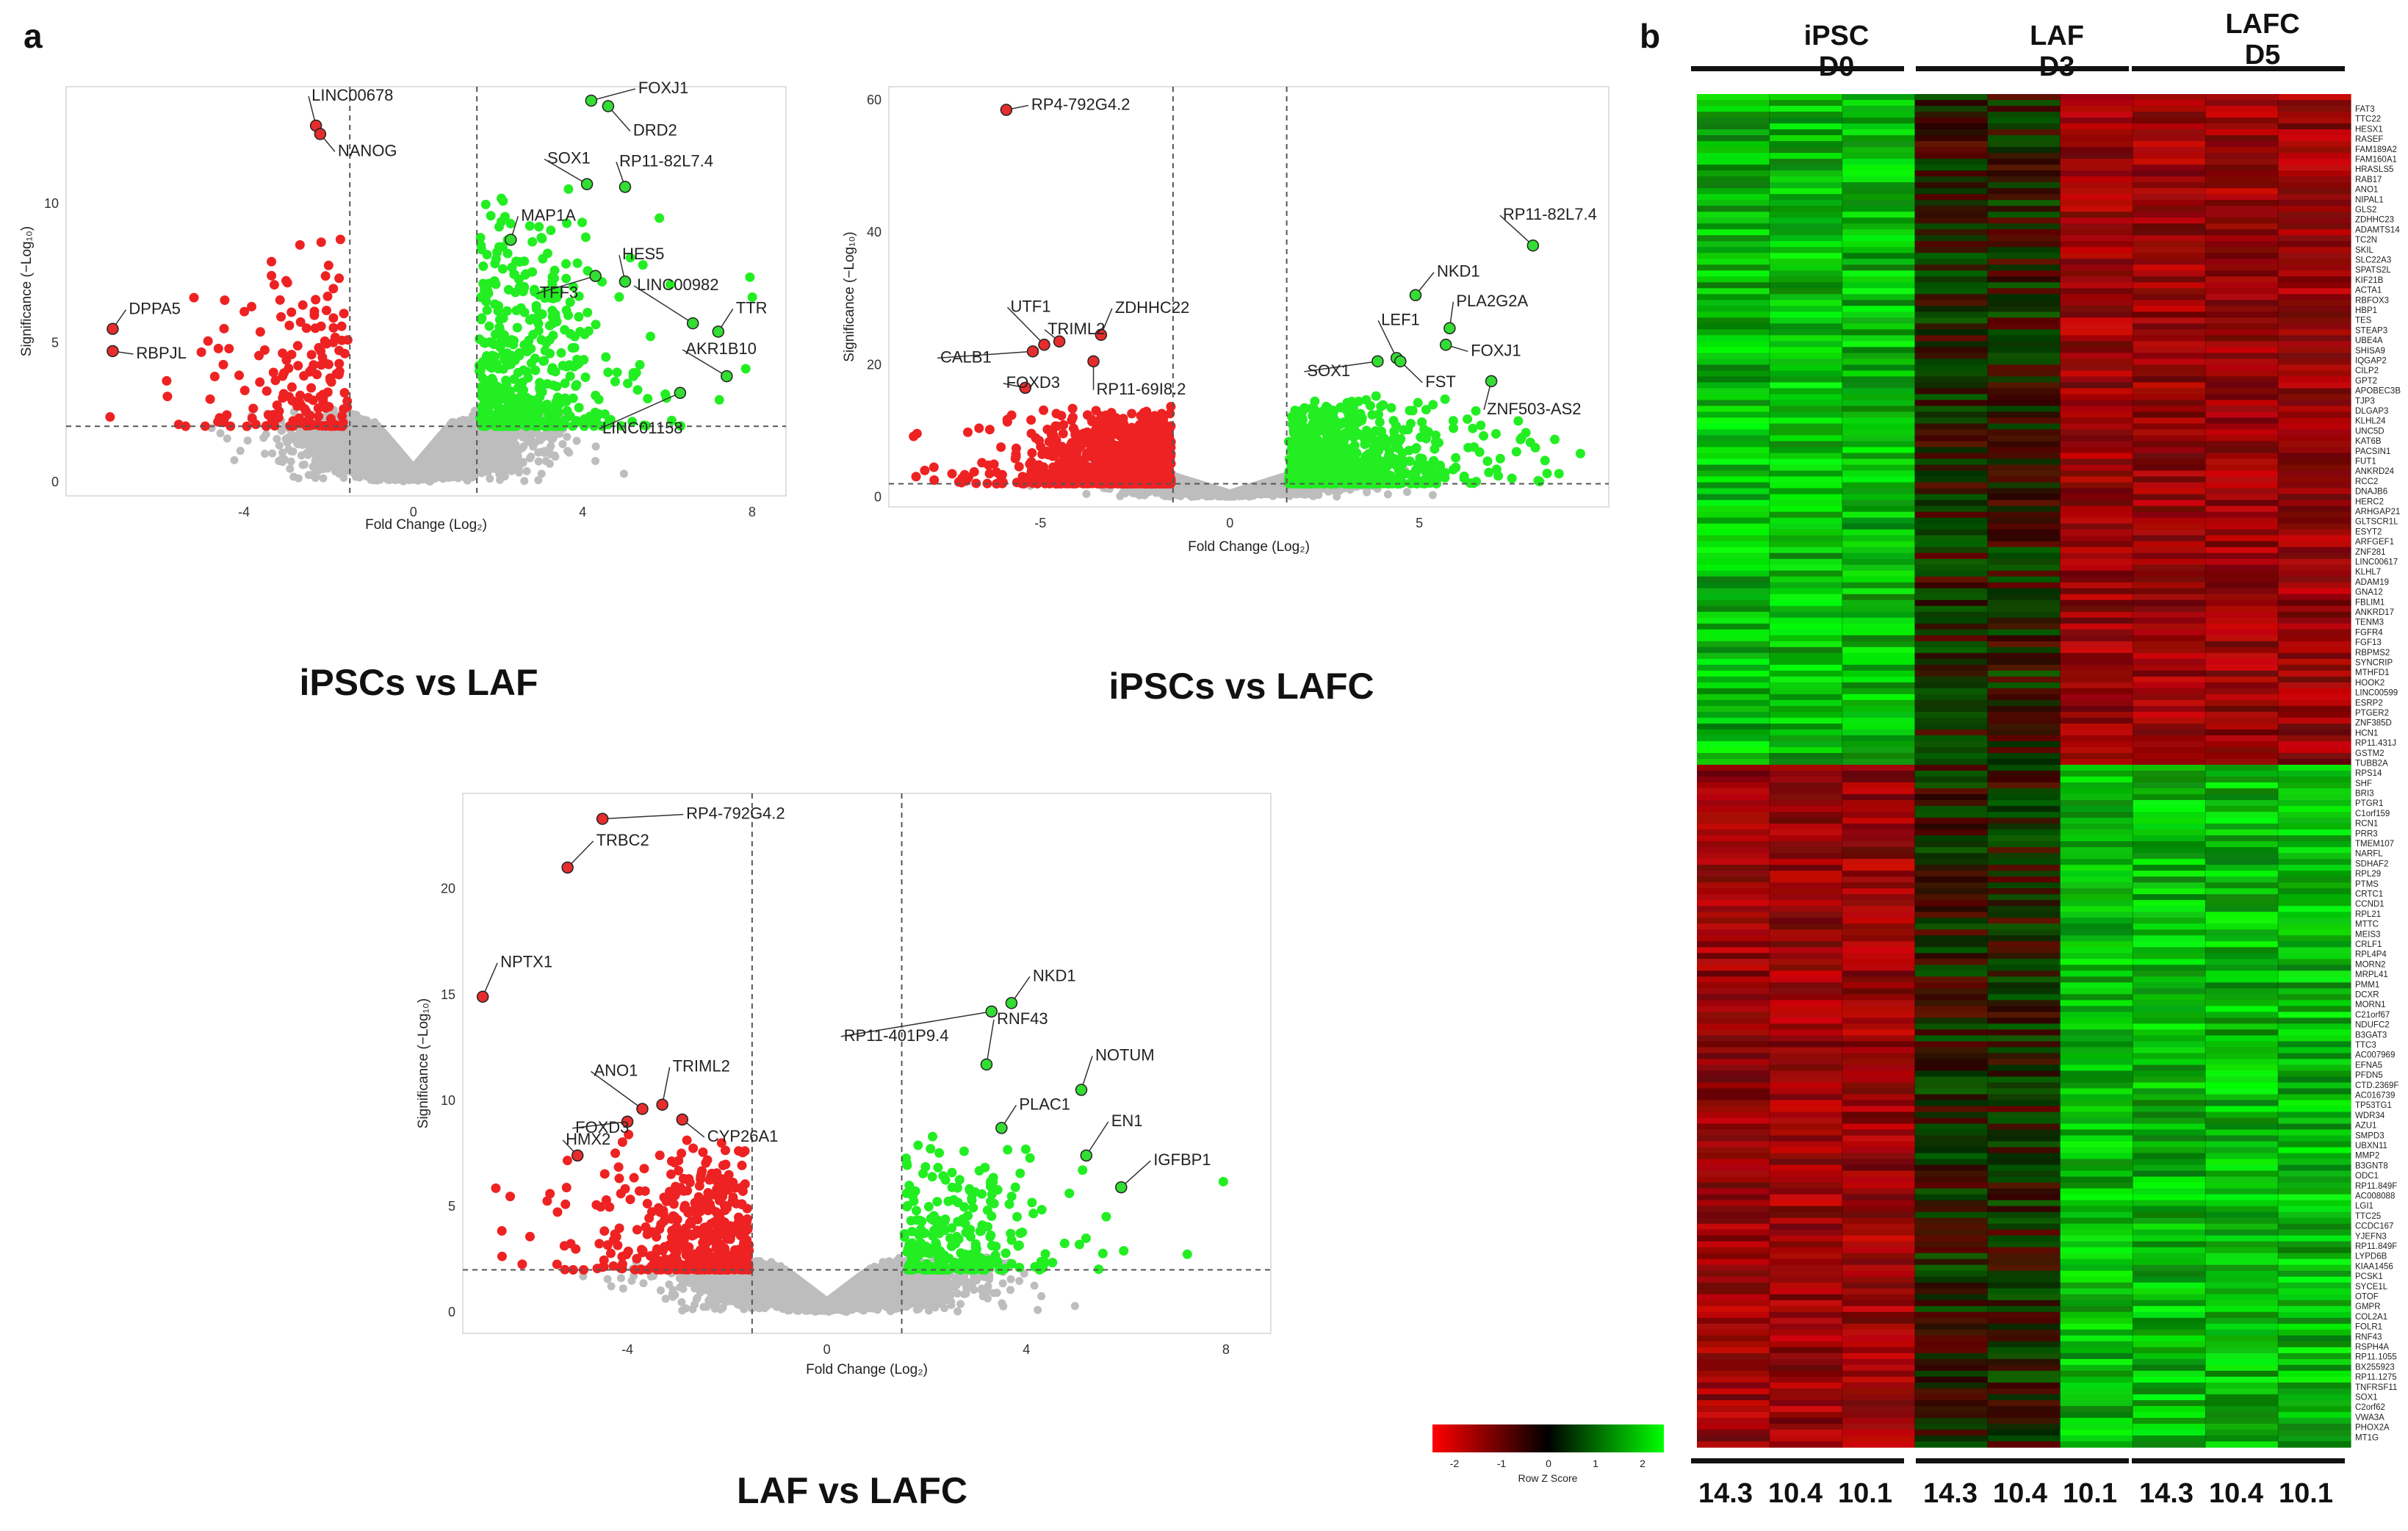 The width and height of the screenshot is (2408, 1531). What do you see at coordinates (1419, 523) in the screenshot?
I see `x-tick-label: 5` at bounding box center [1419, 523].